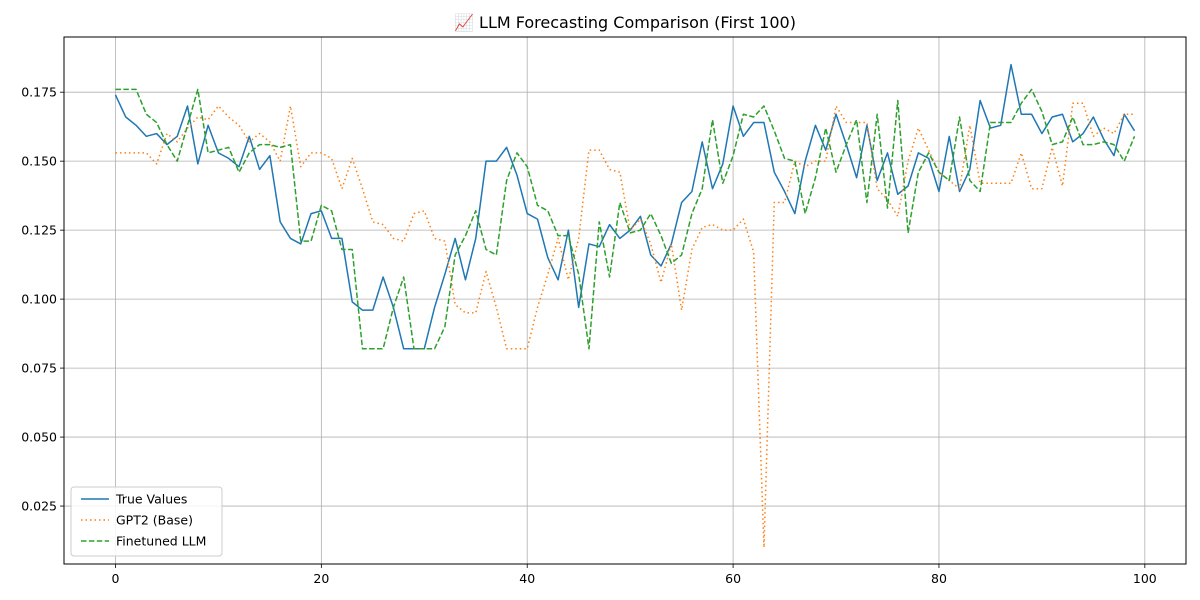  I want to click on y-axis: 0.025 0.050 0.075 0.100 0.125 0.150 0.175, so click(42, 299).